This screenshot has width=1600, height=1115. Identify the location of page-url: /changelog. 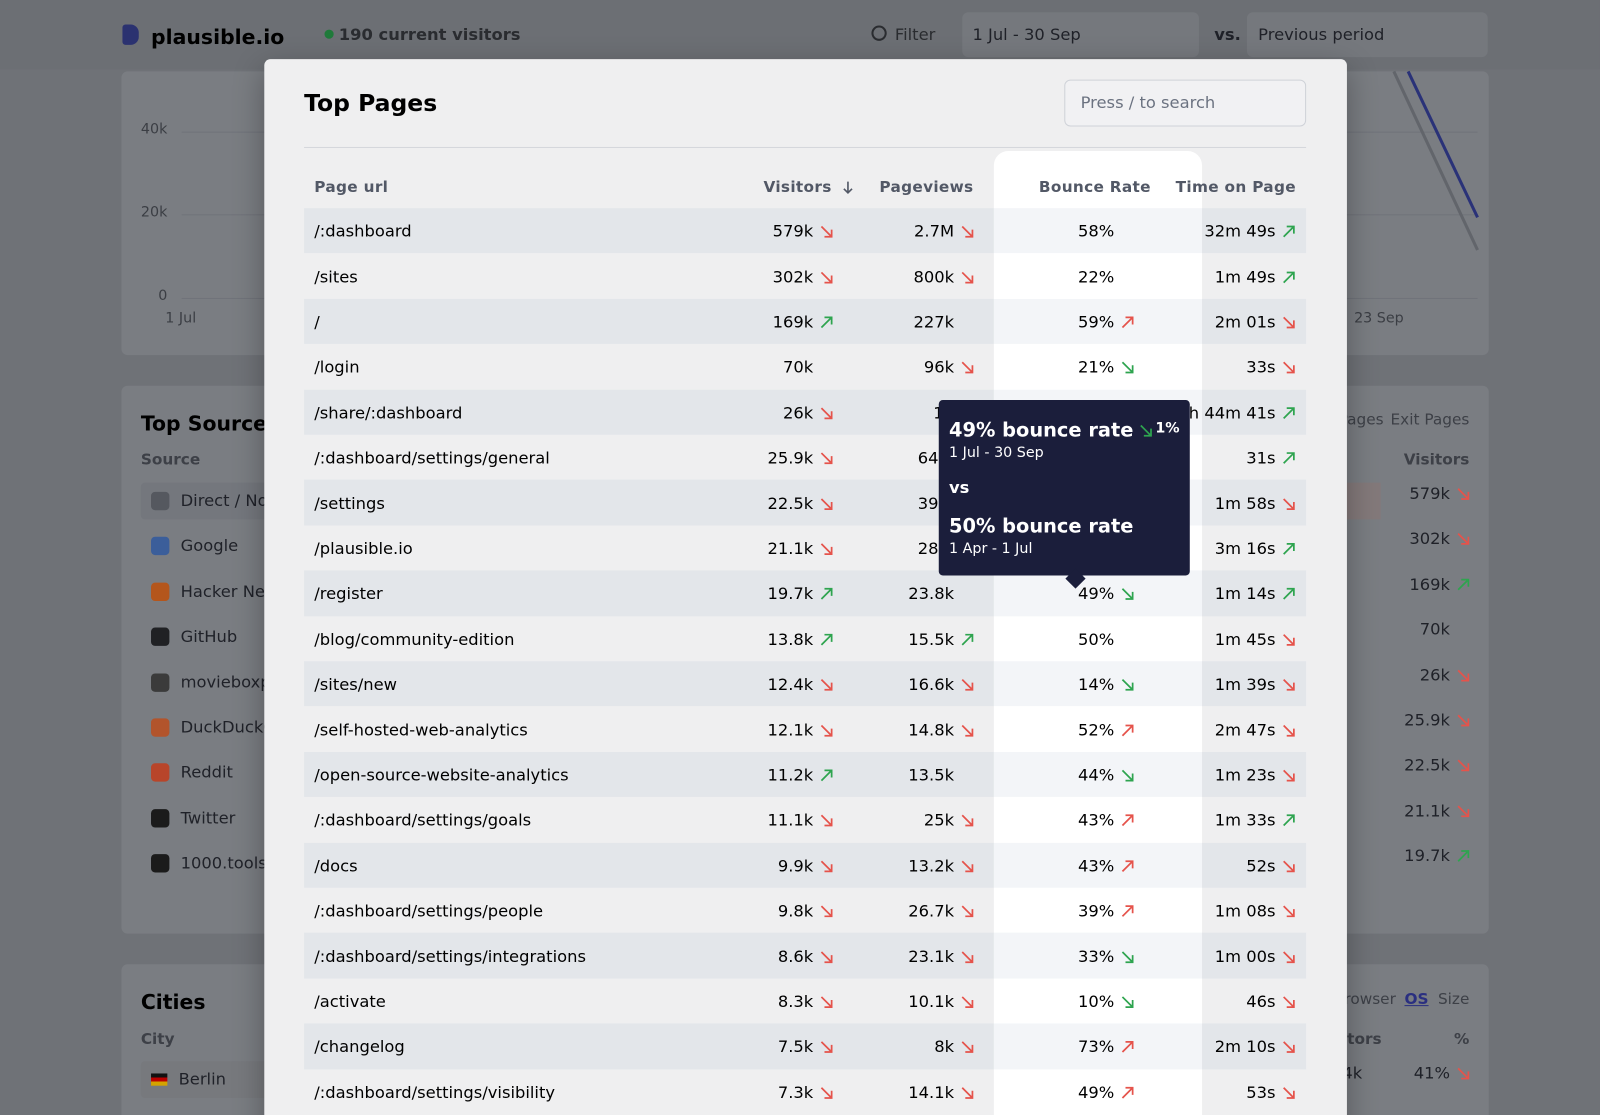
(359, 1047).